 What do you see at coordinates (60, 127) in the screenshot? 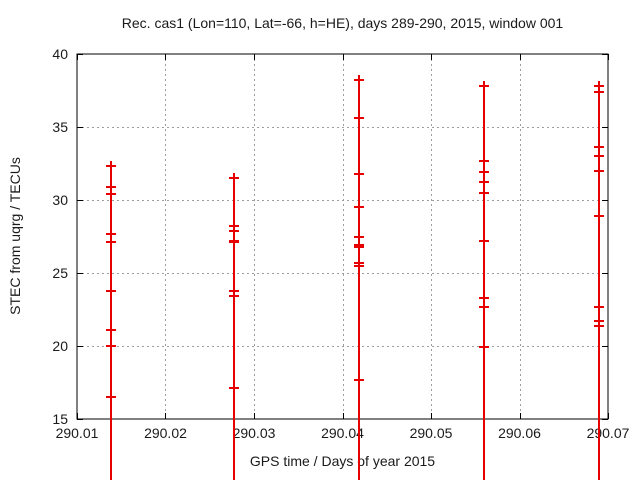
I see `y-tick-label: 35` at bounding box center [60, 127].